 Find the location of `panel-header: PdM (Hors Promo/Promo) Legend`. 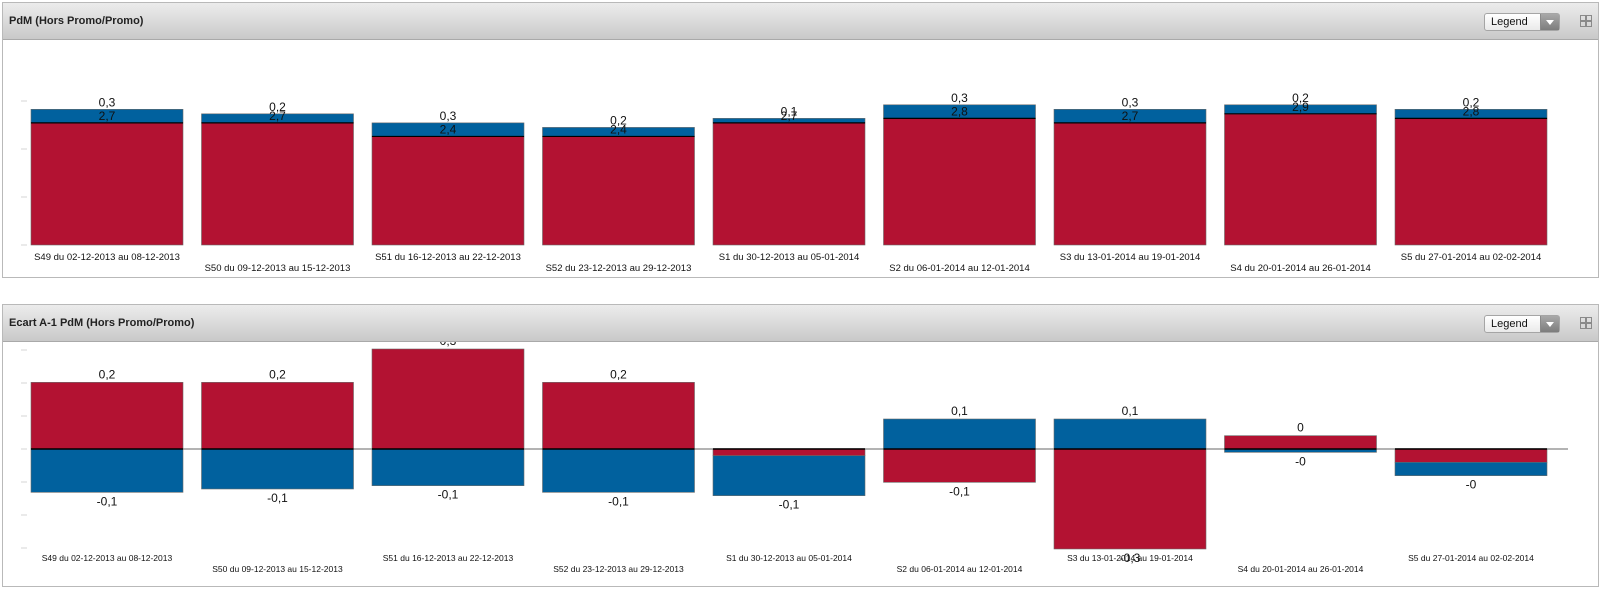

panel-header: PdM (Hors Promo/Promo) Legend is located at coordinates (800, 21).